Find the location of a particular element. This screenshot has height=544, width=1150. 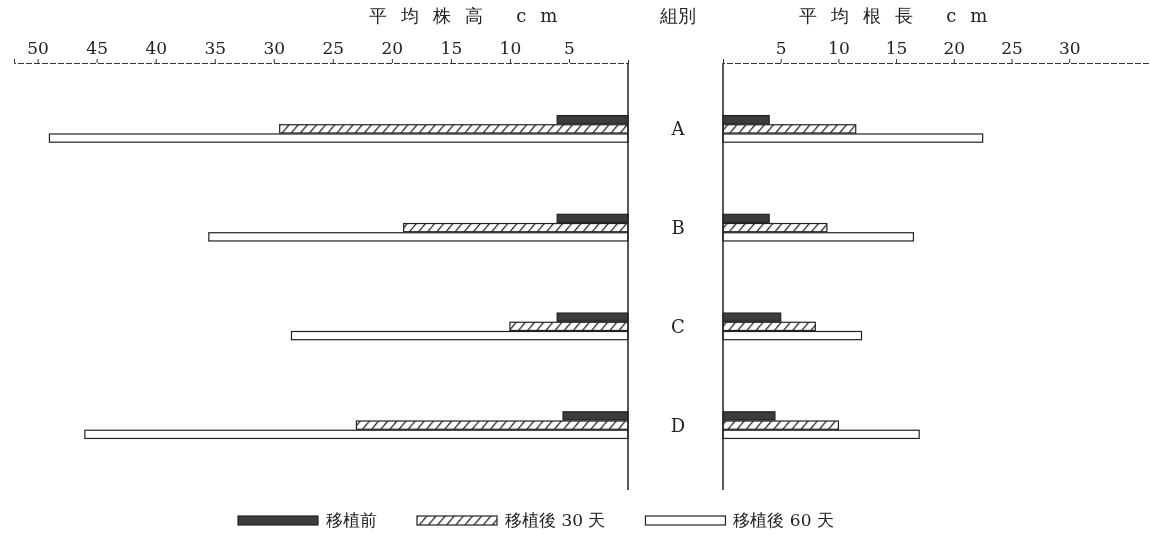

y-axis-title: 組別 is located at coordinates (677, 15).